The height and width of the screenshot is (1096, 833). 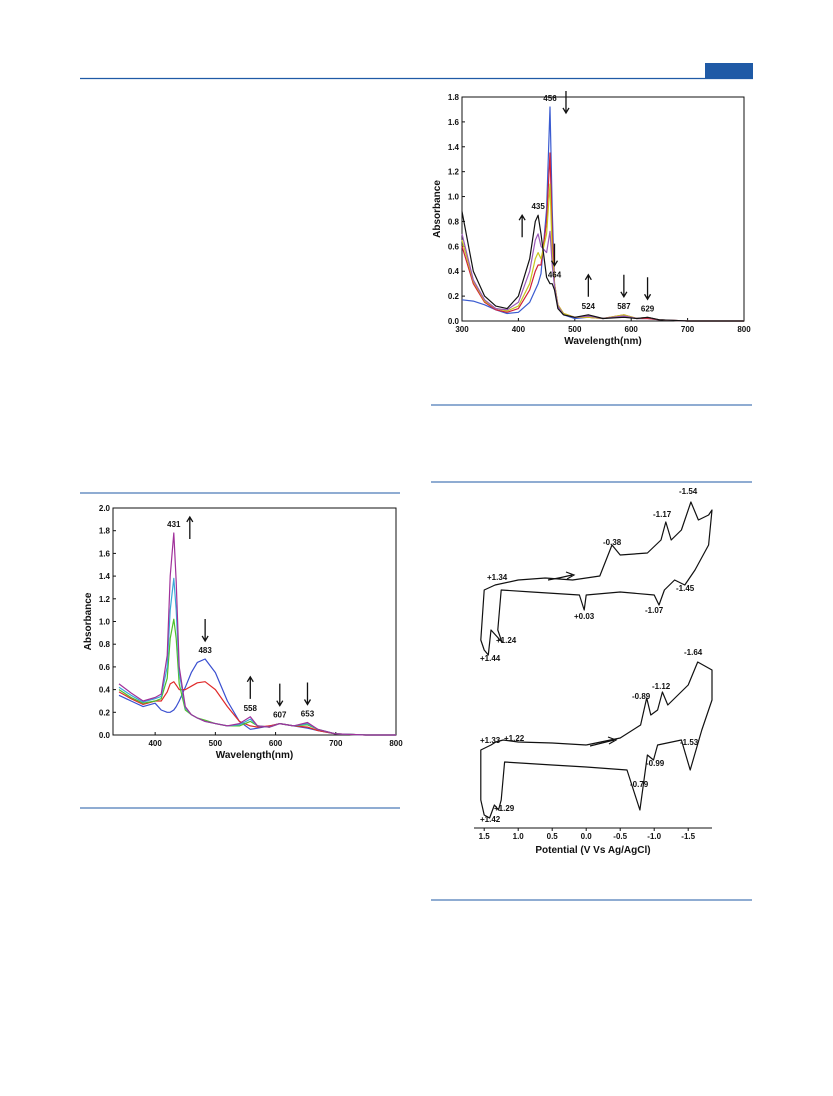 What do you see at coordinates (490, 819) in the screenshot?
I see `peak-label: +1.42` at bounding box center [490, 819].